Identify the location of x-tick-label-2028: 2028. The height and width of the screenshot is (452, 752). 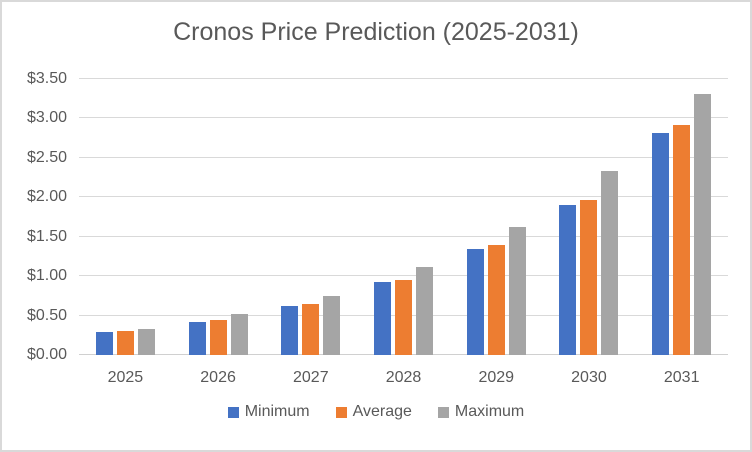
(403, 377).